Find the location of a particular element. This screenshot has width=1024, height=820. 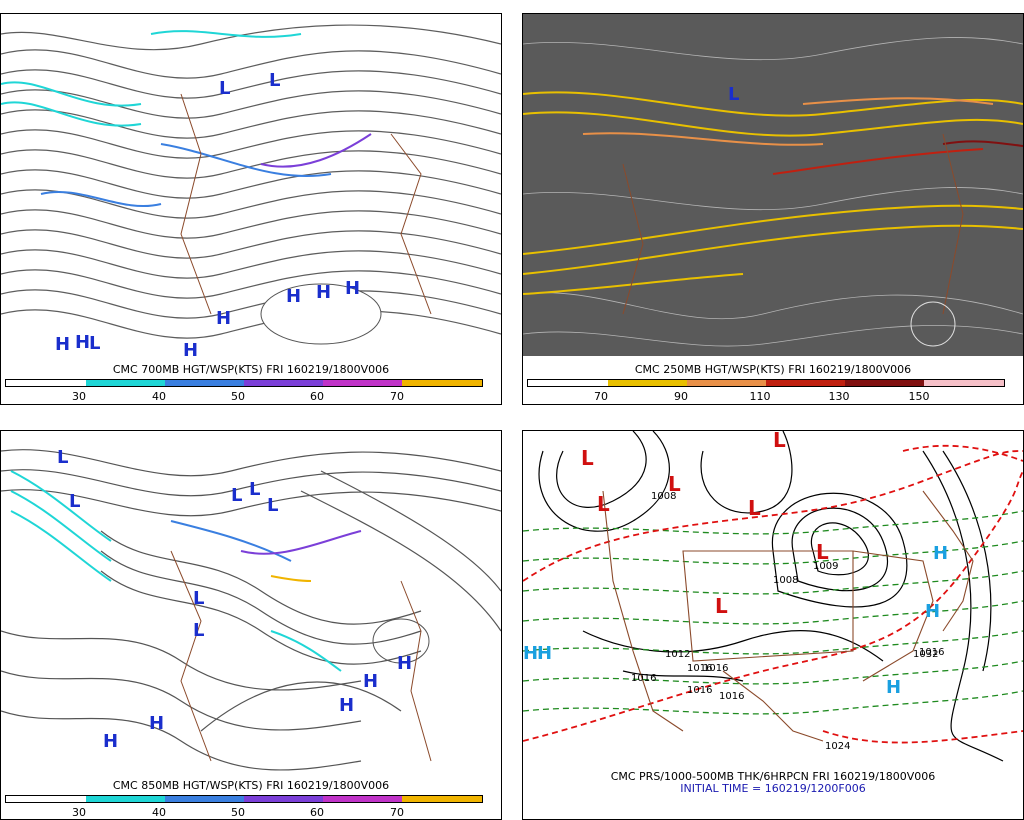

tick-label: 110 is located at coordinates (760, 396).